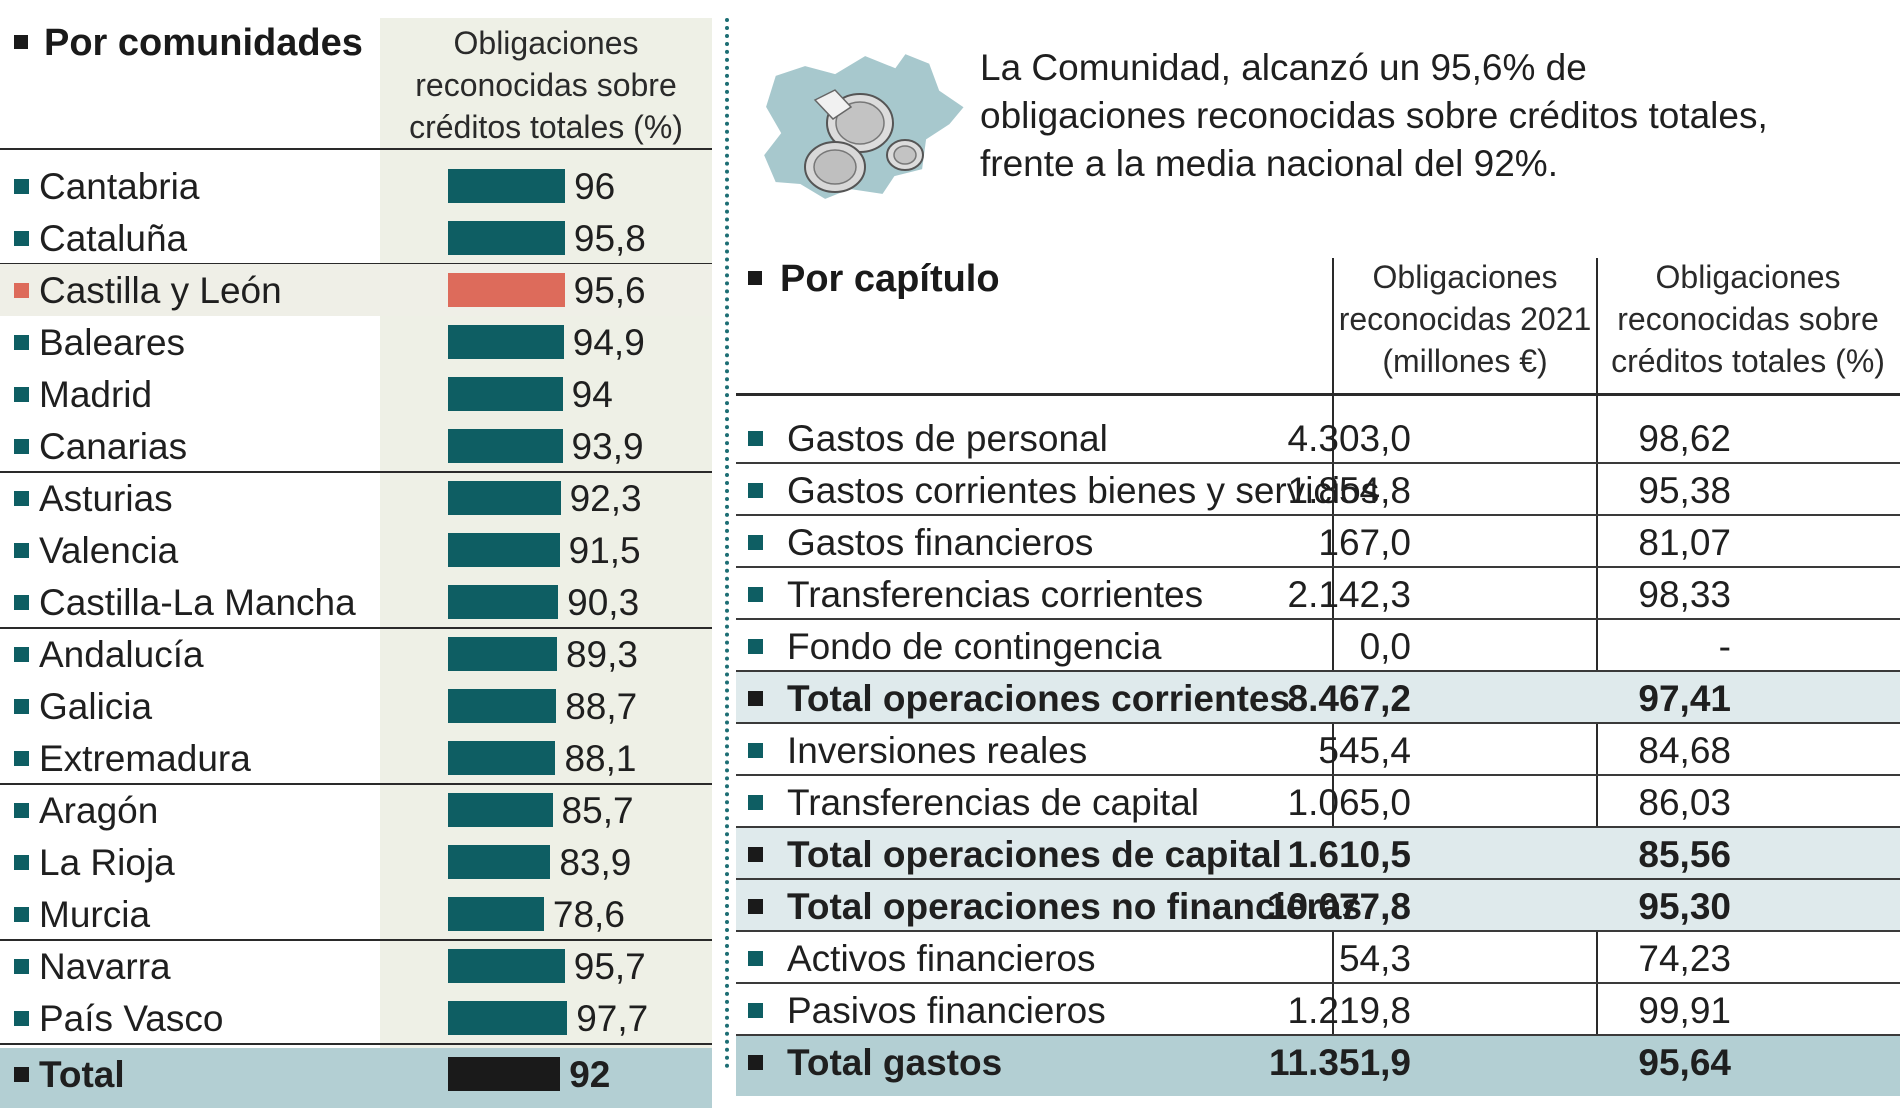 The image size is (1900, 1108). Describe the element at coordinates (1684, 906) in the screenshot. I see `percent-cell: 95,30` at that location.